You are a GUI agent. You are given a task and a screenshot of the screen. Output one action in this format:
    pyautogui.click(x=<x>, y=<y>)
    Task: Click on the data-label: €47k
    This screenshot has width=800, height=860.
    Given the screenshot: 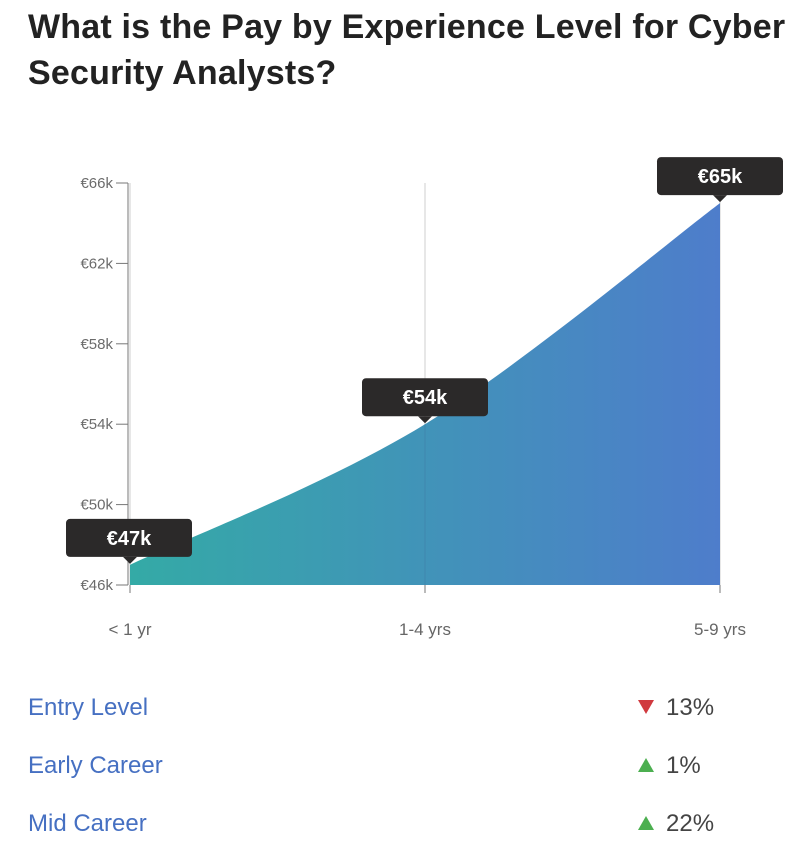 What is the action you would take?
    pyautogui.click(x=129, y=539)
    